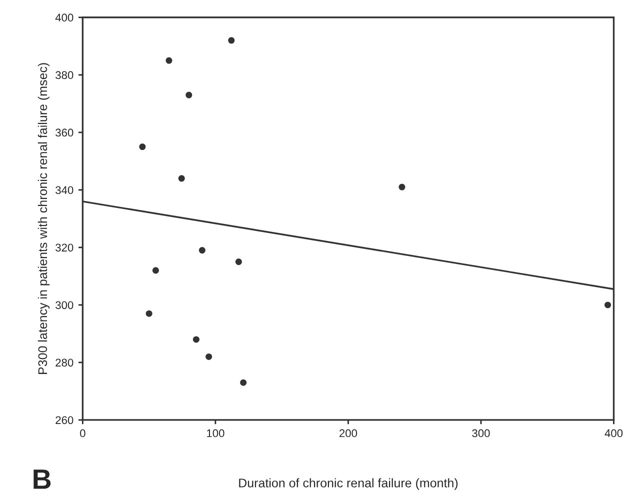  What do you see at coordinates (65, 75) in the screenshot?
I see `y-tick-label: 380` at bounding box center [65, 75].